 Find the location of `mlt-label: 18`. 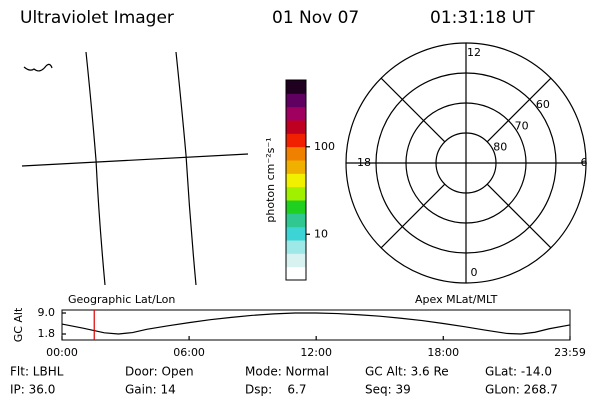

mlt-label: 18 is located at coordinates (364, 162).